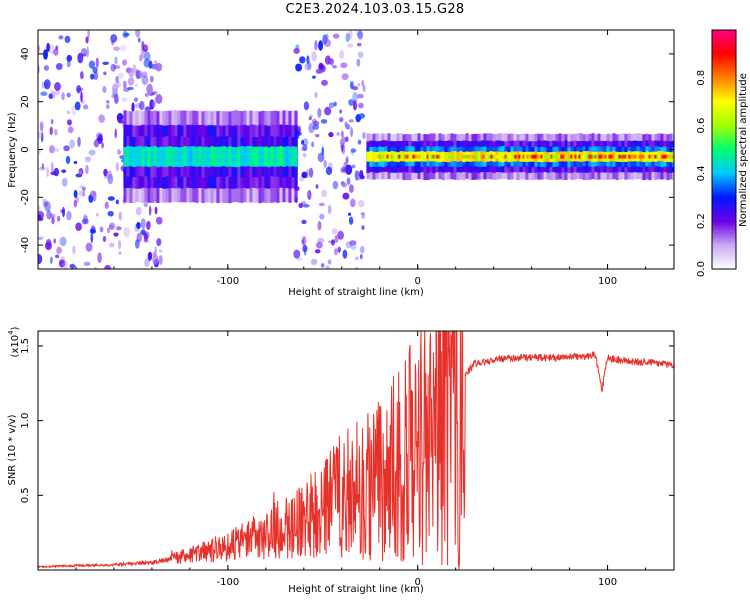 The image size is (750, 600). What do you see at coordinates (701, 126) in the screenshot?
I see `colorbar-tick-label: 0.6` at bounding box center [701, 126].